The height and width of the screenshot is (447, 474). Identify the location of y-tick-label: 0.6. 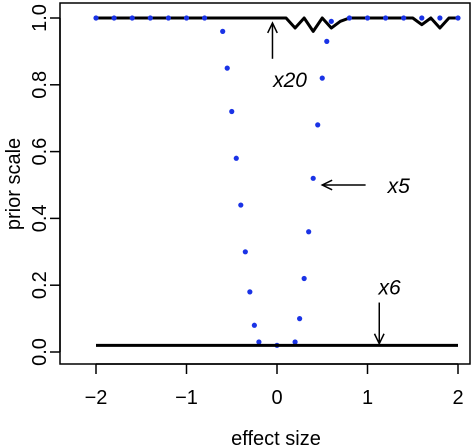
(40, 152).